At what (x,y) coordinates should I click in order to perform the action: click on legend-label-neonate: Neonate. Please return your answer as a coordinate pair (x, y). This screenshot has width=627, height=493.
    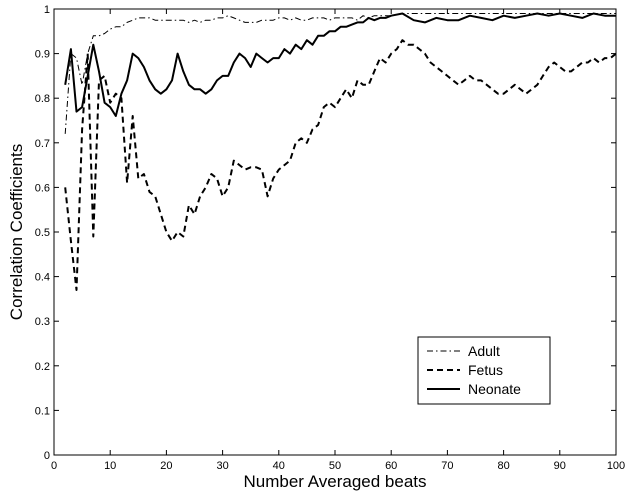
    Looking at the image, I should click on (494, 389).